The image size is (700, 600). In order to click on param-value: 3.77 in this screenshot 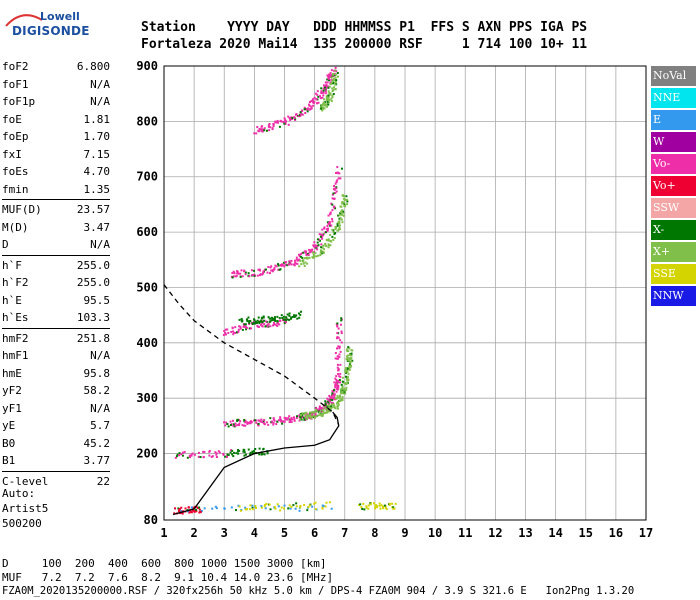, I will do `click(97, 460)`.